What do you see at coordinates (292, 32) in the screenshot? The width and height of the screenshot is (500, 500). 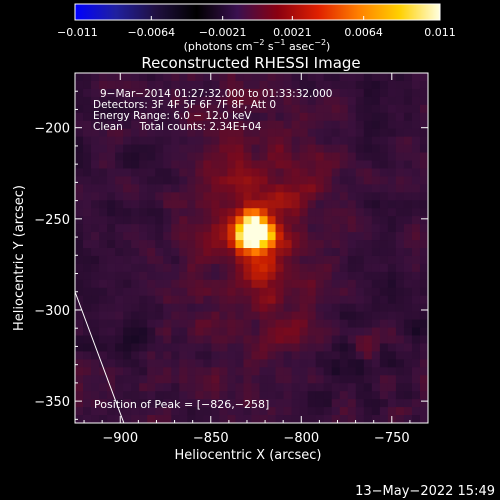 I see `colorbar-tick-label: 0.0021` at bounding box center [292, 32].